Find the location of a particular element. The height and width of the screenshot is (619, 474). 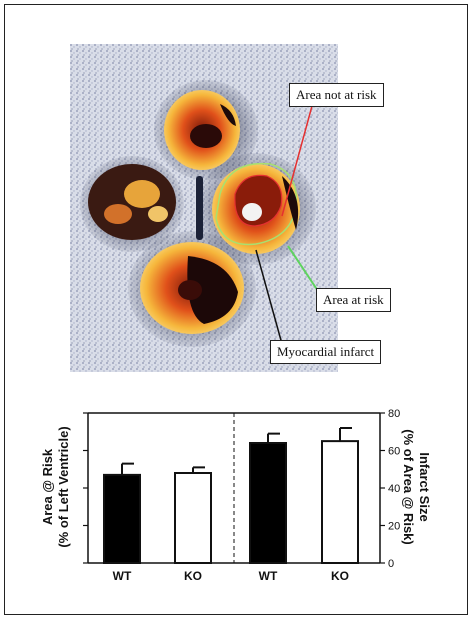

infarct-arrow is located at coordinates (269, 297).